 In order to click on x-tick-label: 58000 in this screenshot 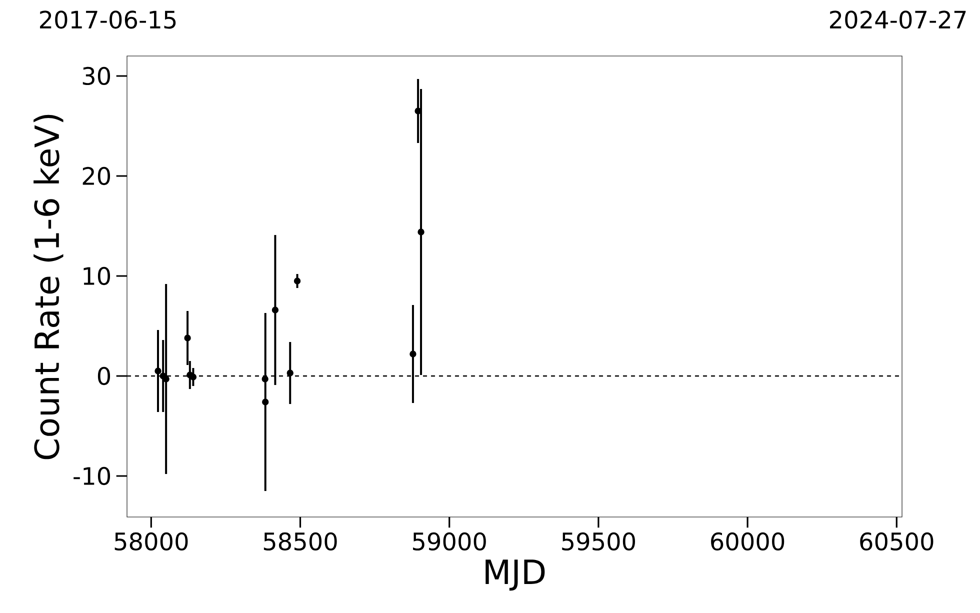, I will do `click(151, 541)`.